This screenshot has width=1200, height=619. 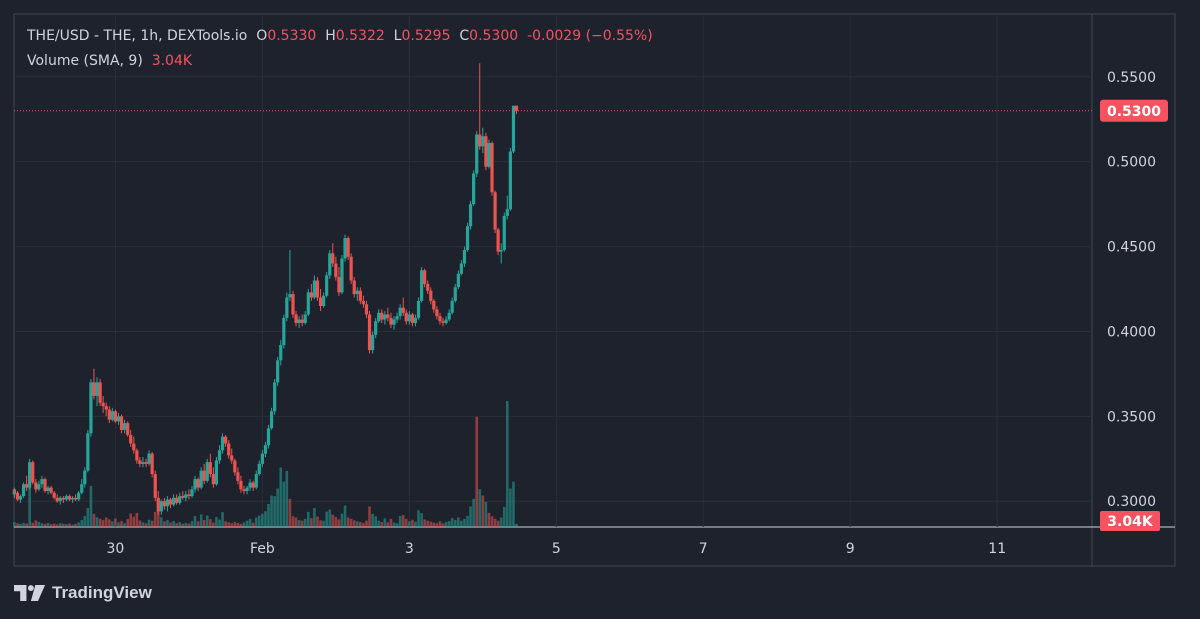 What do you see at coordinates (556, 549) in the screenshot?
I see `x-tick-label: 5` at bounding box center [556, 549].